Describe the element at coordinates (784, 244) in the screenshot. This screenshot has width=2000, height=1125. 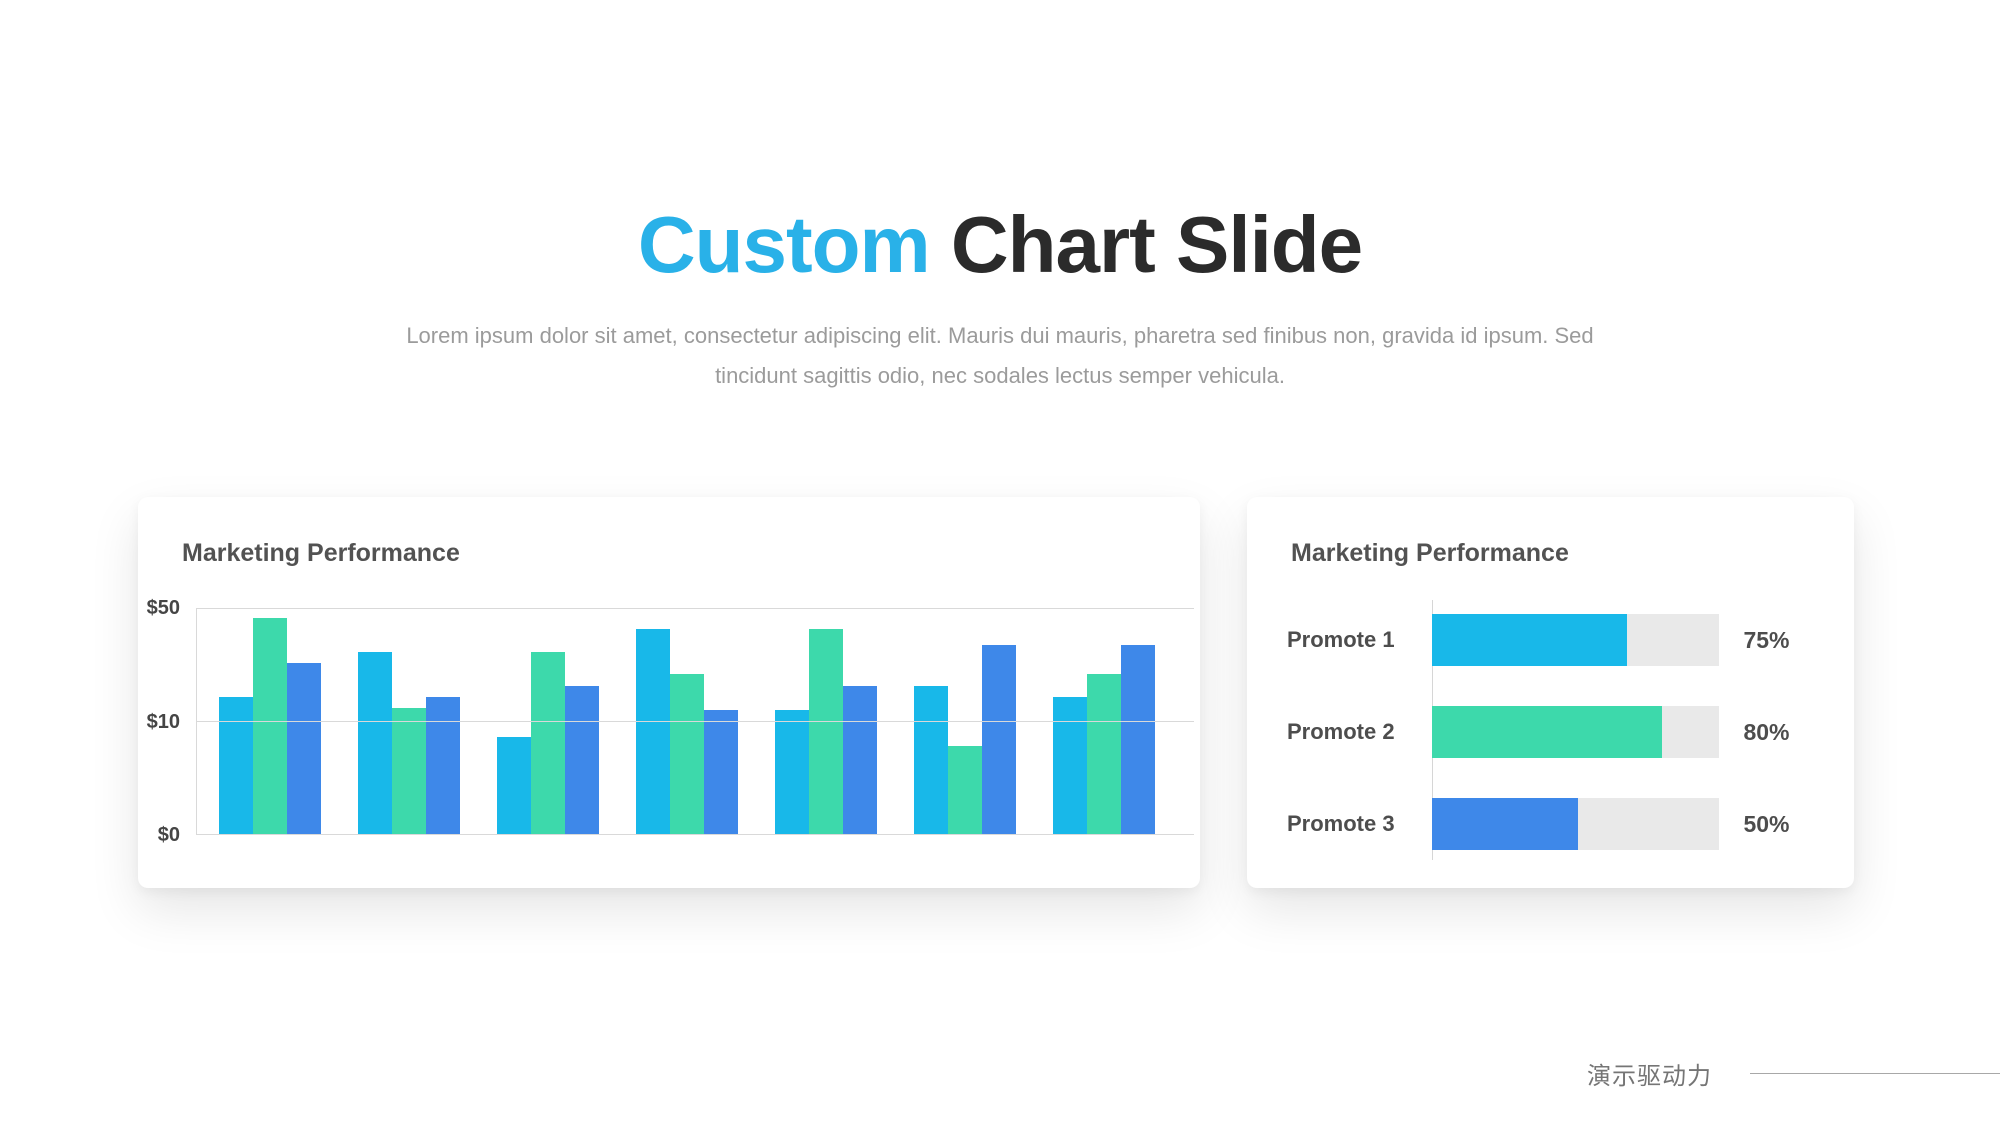
I see `slide-title-accent: Custom` at that location.